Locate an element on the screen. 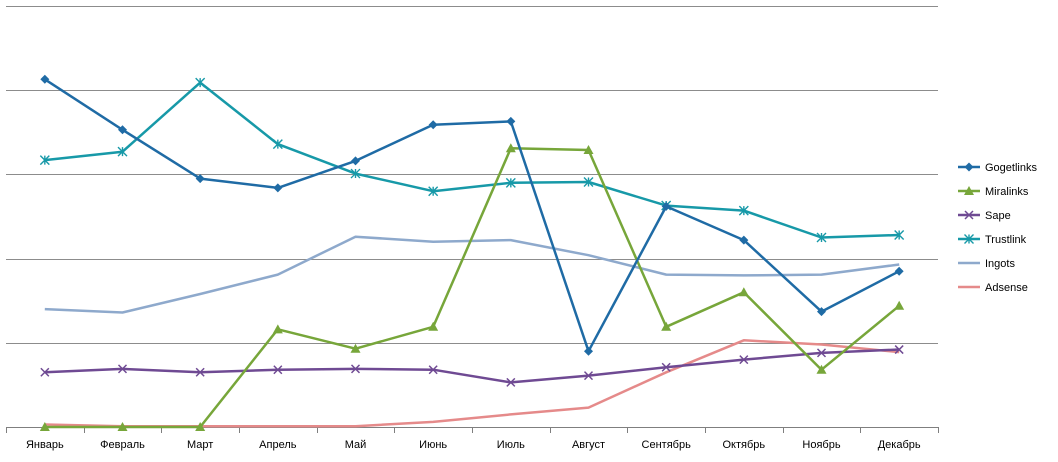 The width and height of the screenshot is (1058, 462). axes is located at coordinates (472, 430).